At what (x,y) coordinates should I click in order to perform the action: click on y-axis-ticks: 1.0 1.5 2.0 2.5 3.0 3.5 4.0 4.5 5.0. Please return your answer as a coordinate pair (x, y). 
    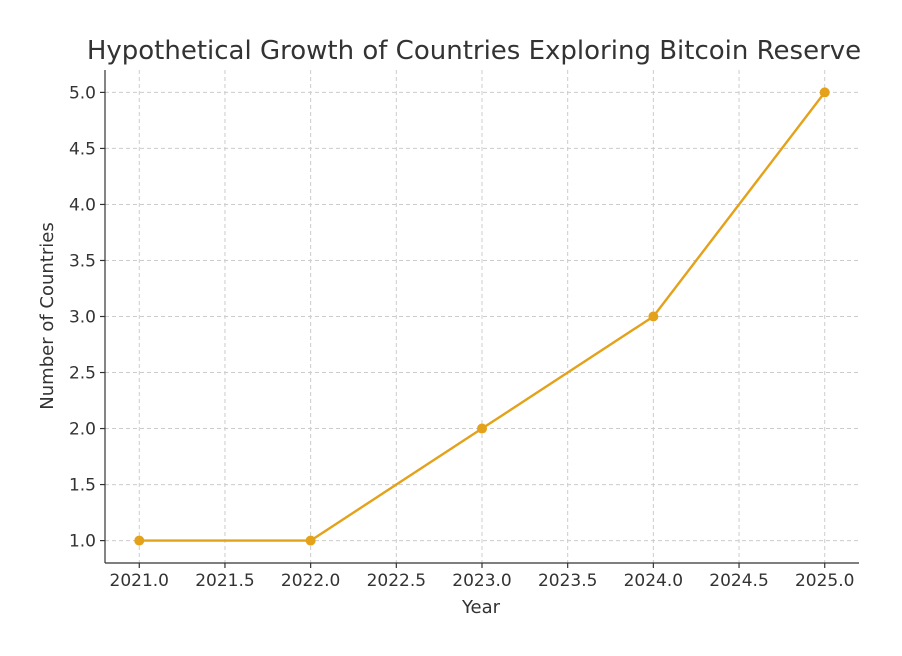
    Looking at the image, I should click on (87, 317).